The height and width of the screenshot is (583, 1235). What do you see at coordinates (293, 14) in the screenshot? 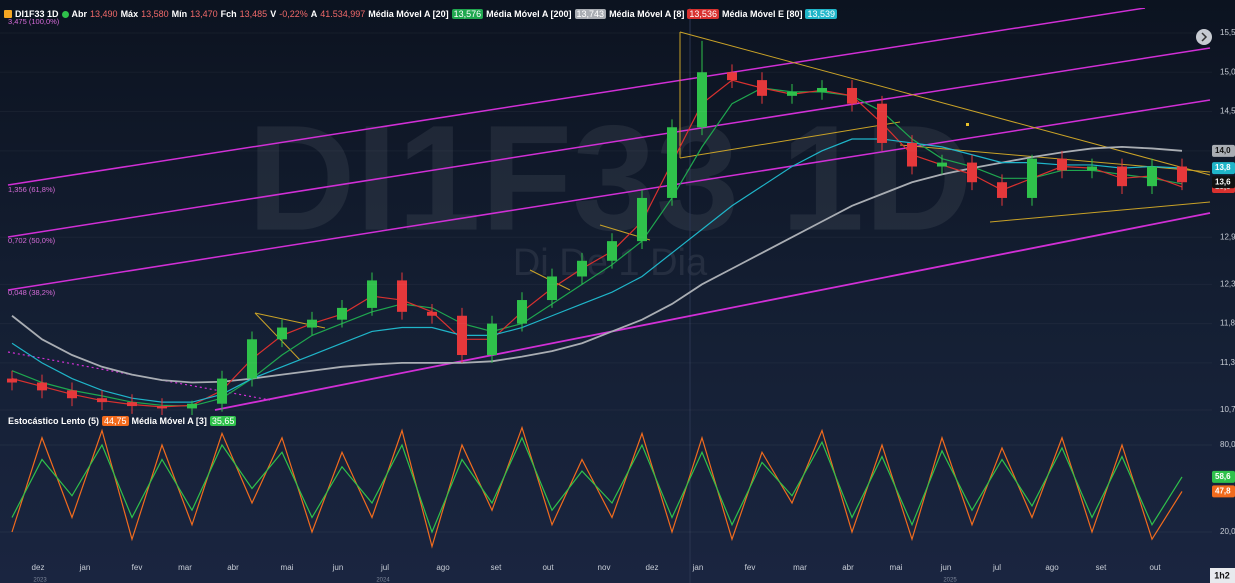
I see `ohlc-value: -0,22%` at bounding box center [293, 14].